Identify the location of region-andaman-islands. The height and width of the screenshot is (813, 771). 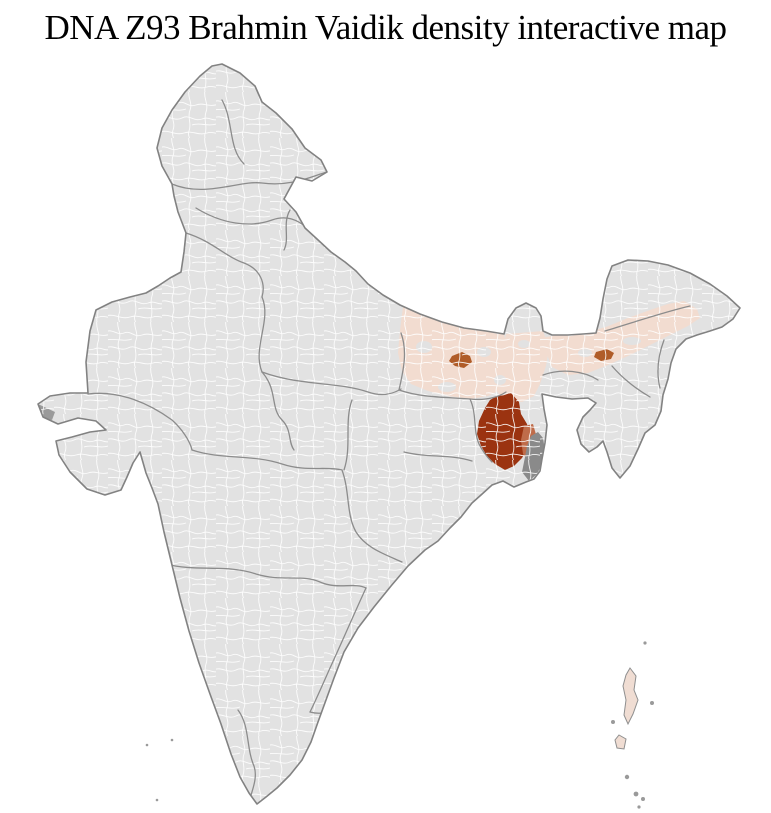
(632, 725).